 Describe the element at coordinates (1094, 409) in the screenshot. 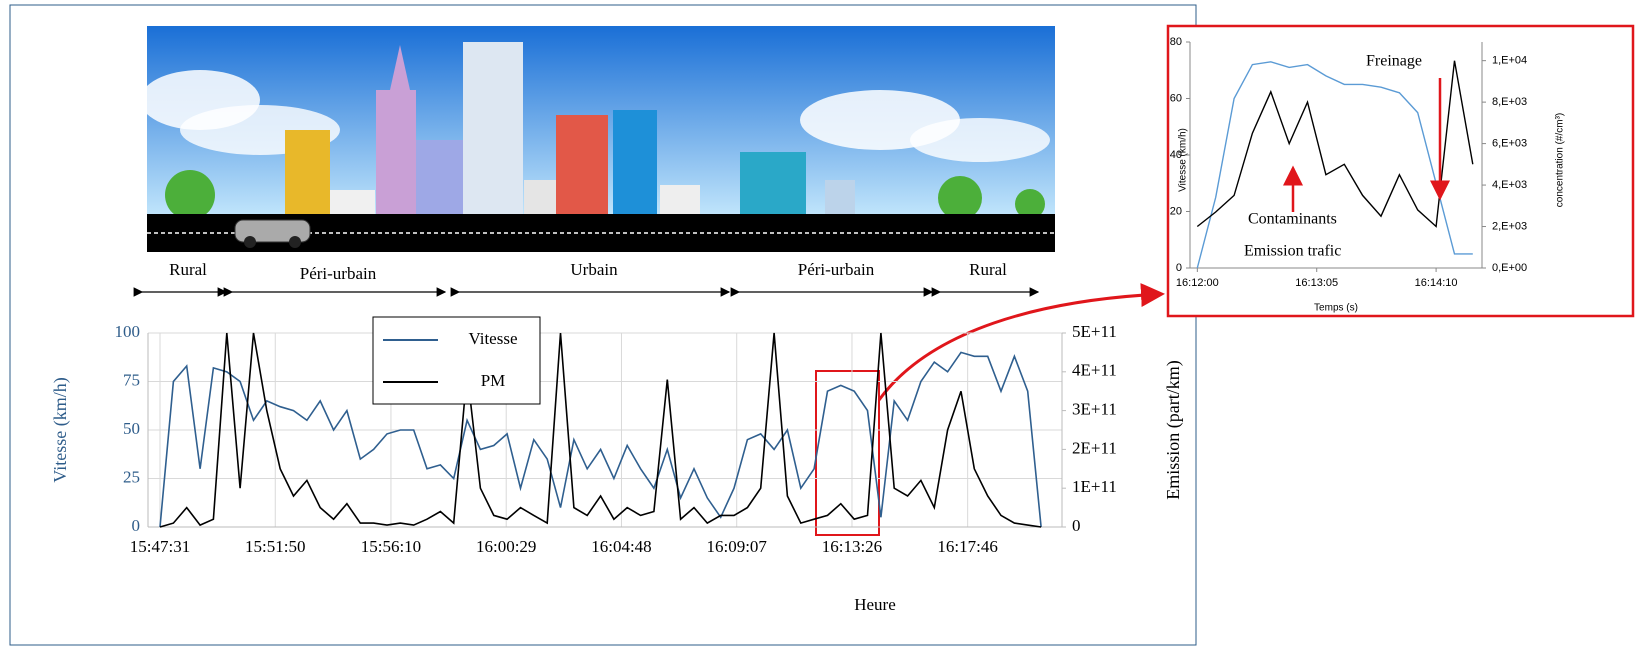

I see `y2-tick-label: 3E+11` at that location.